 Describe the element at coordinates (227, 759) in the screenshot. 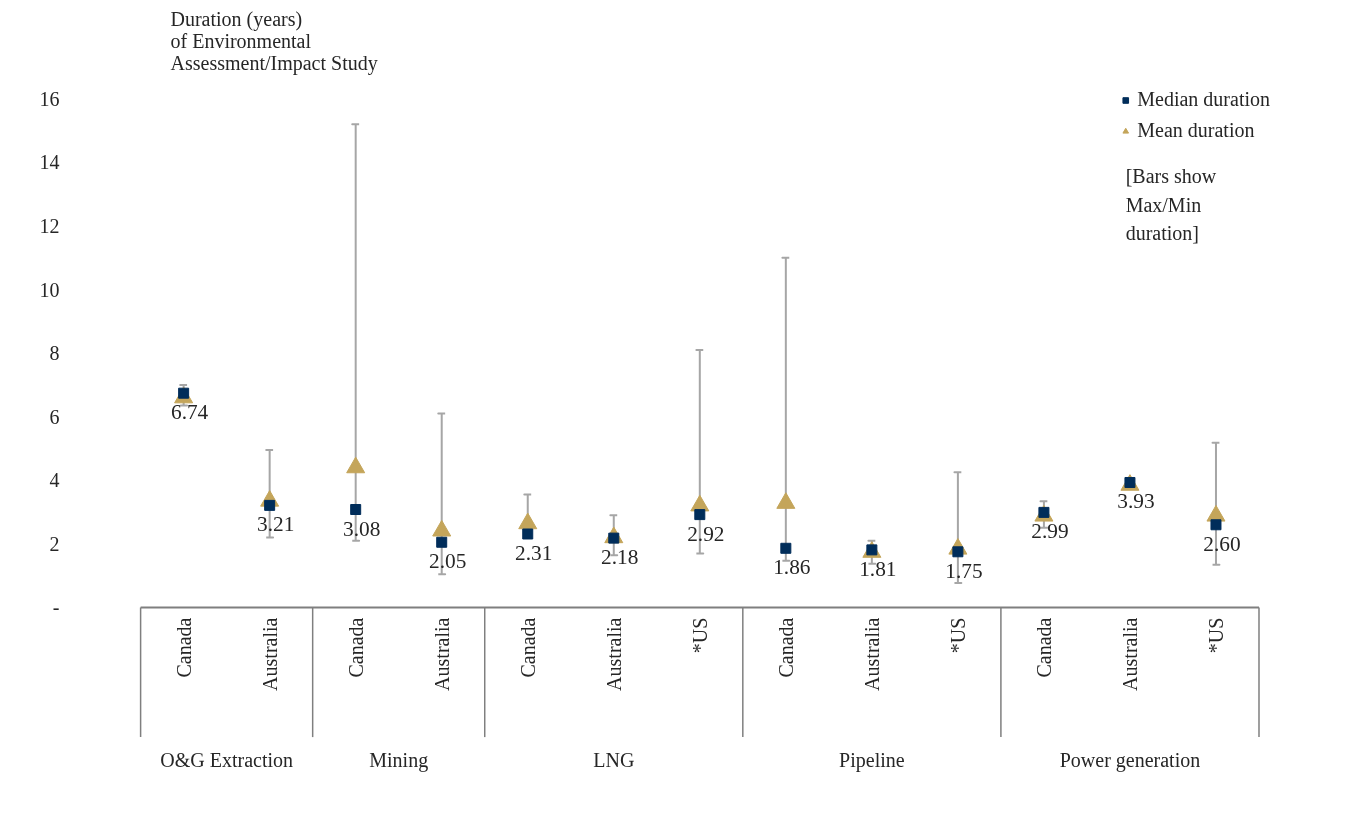

I see `text: O&G Extraction` at that location.